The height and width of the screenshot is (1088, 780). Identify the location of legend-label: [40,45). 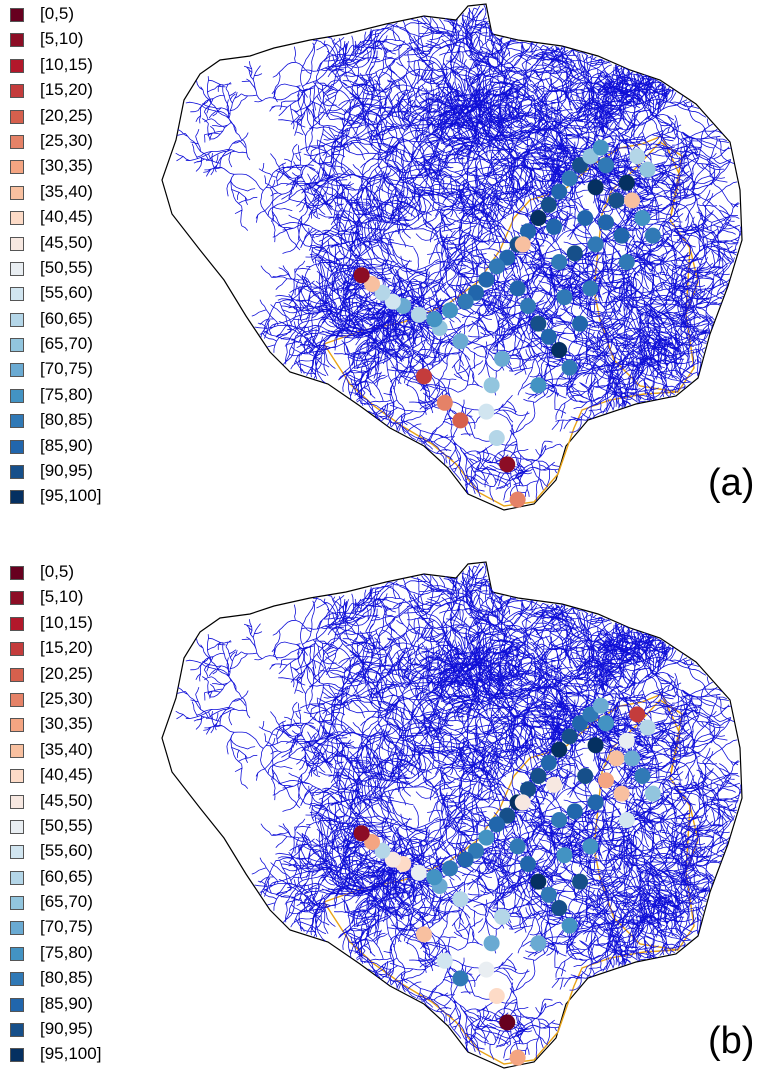
(66, 217).